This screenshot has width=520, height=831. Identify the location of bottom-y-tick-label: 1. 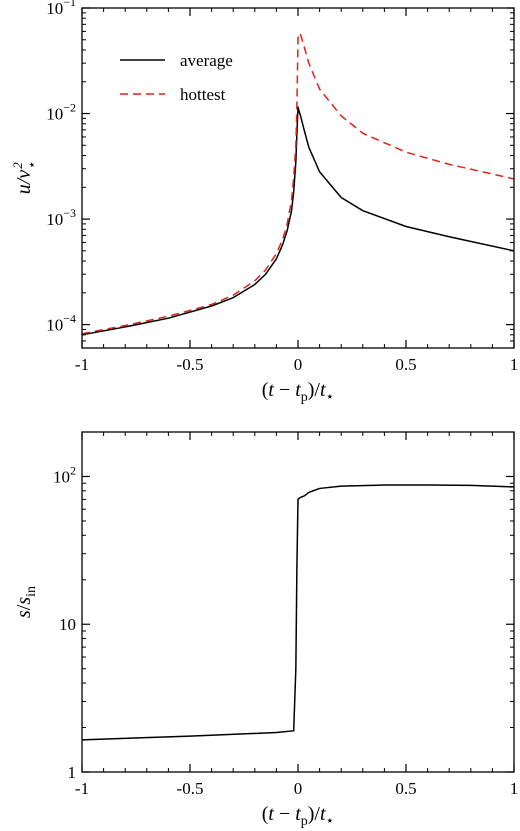
(72, 772).